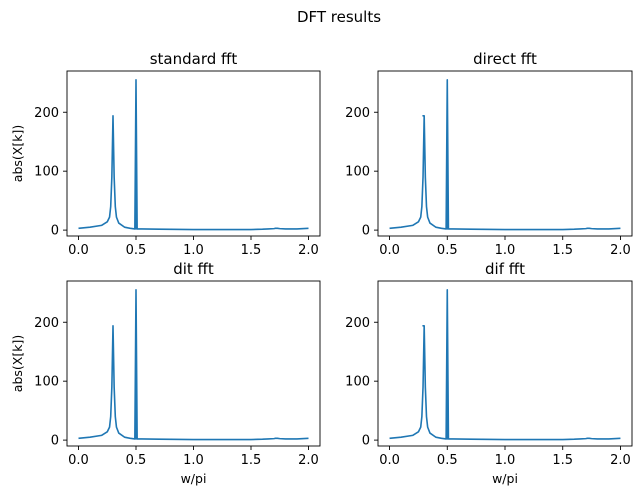 This screenshot has width=643, height=494. What do you see at coordinates (505, 269) in the screenshot?
I see `subplot-title: dif fft` at bounding box center [505, 269].